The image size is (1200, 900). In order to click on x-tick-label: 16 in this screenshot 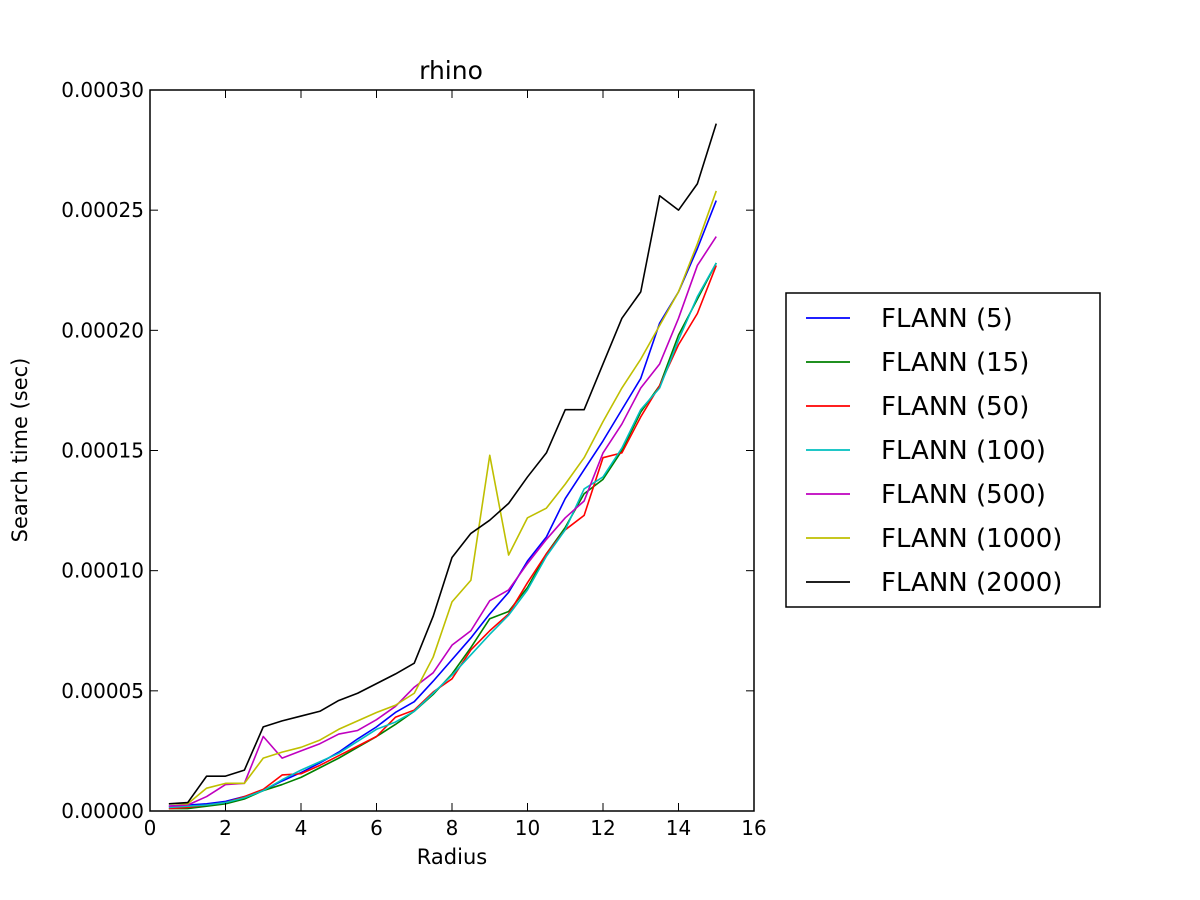, I will do `click(753, 828)`.